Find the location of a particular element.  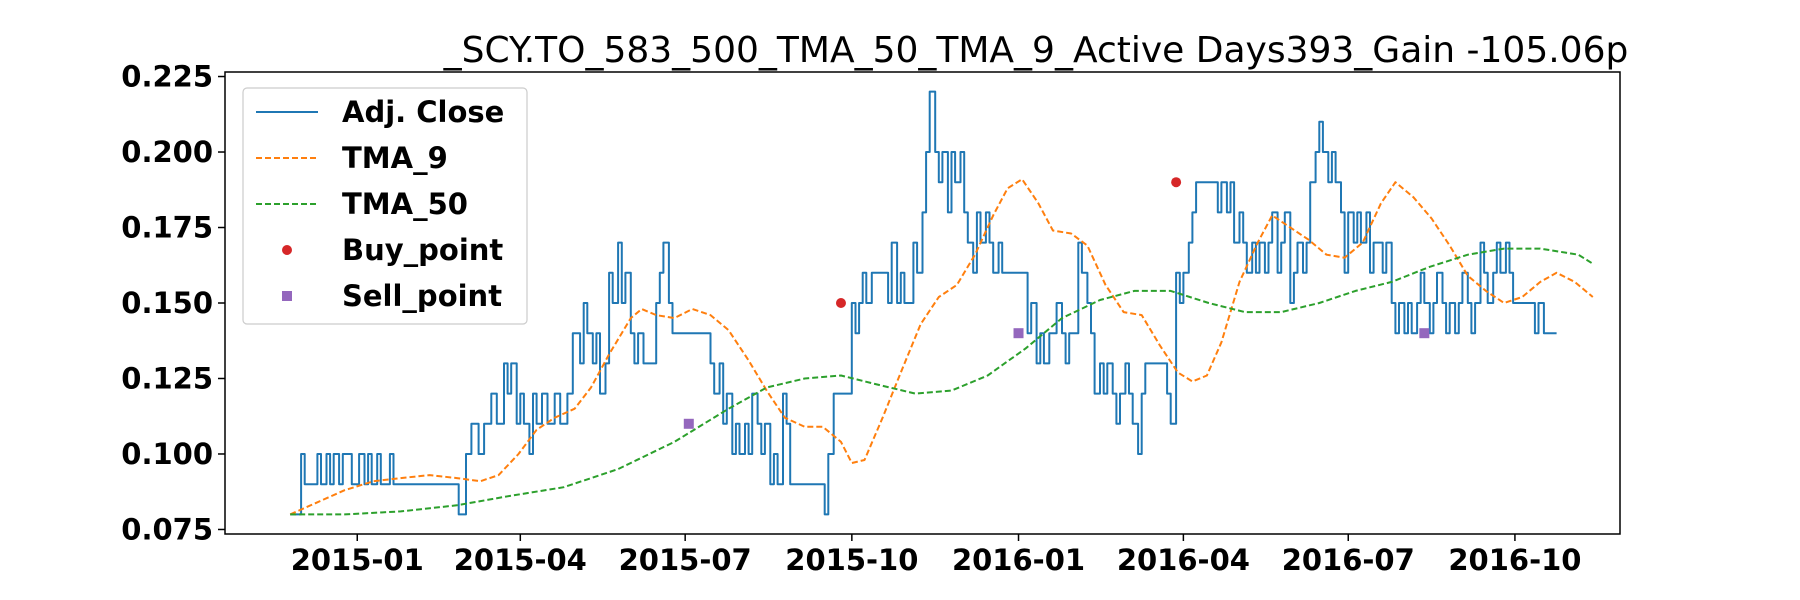

x-tick-label: 2016-10 is located at coordinates (1514, 560).